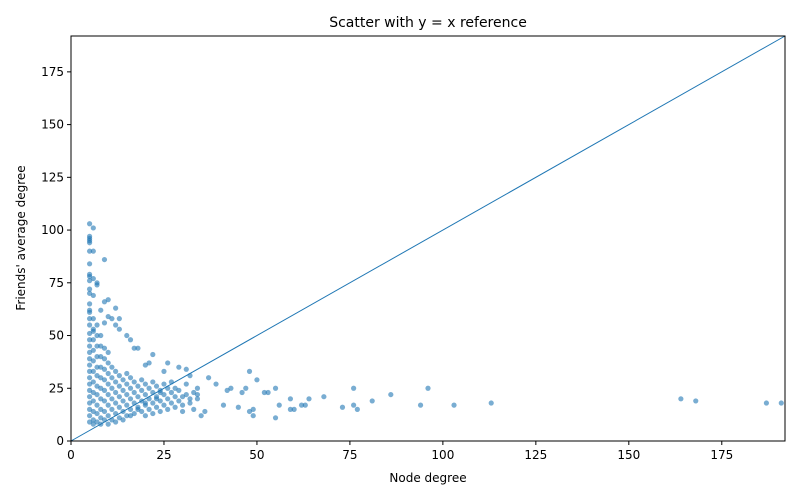  Describe the element at coordinates (400, 451) in the screenshot. I see `x-axis: 0 25 50 75 100 125 150 175` at that location.